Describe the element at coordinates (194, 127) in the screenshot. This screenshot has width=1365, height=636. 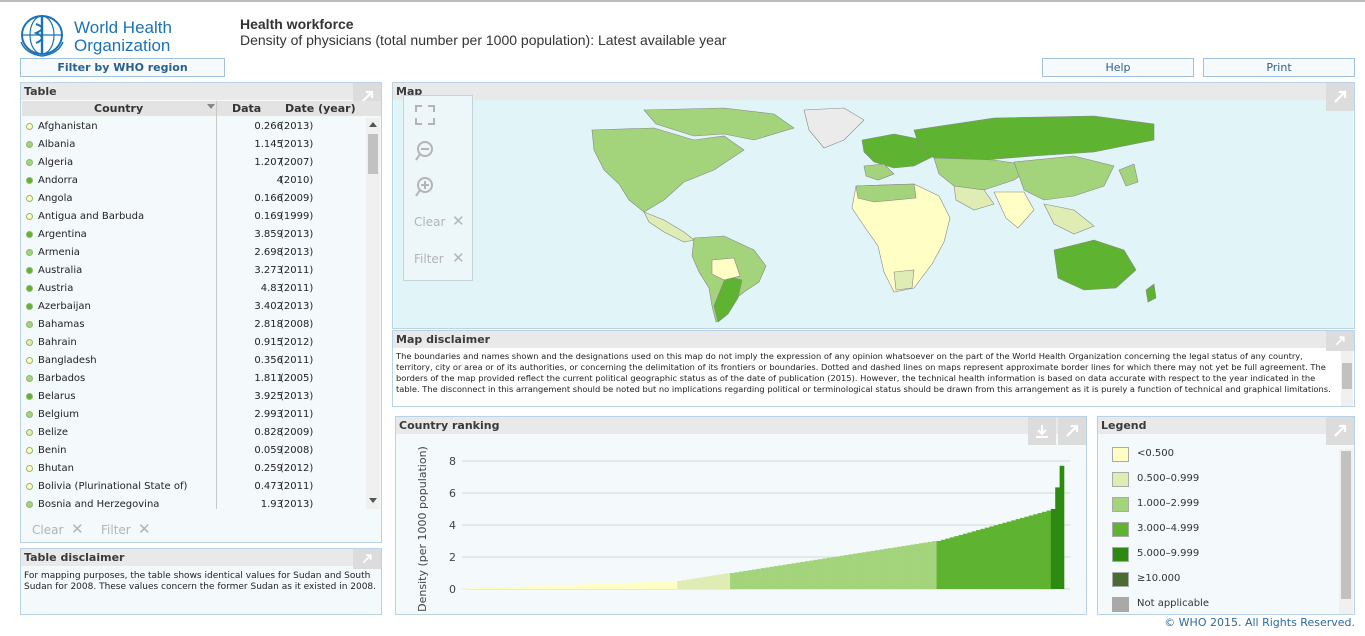
I see `table-row: Afghanistan 0.266 (2013)` at that location.